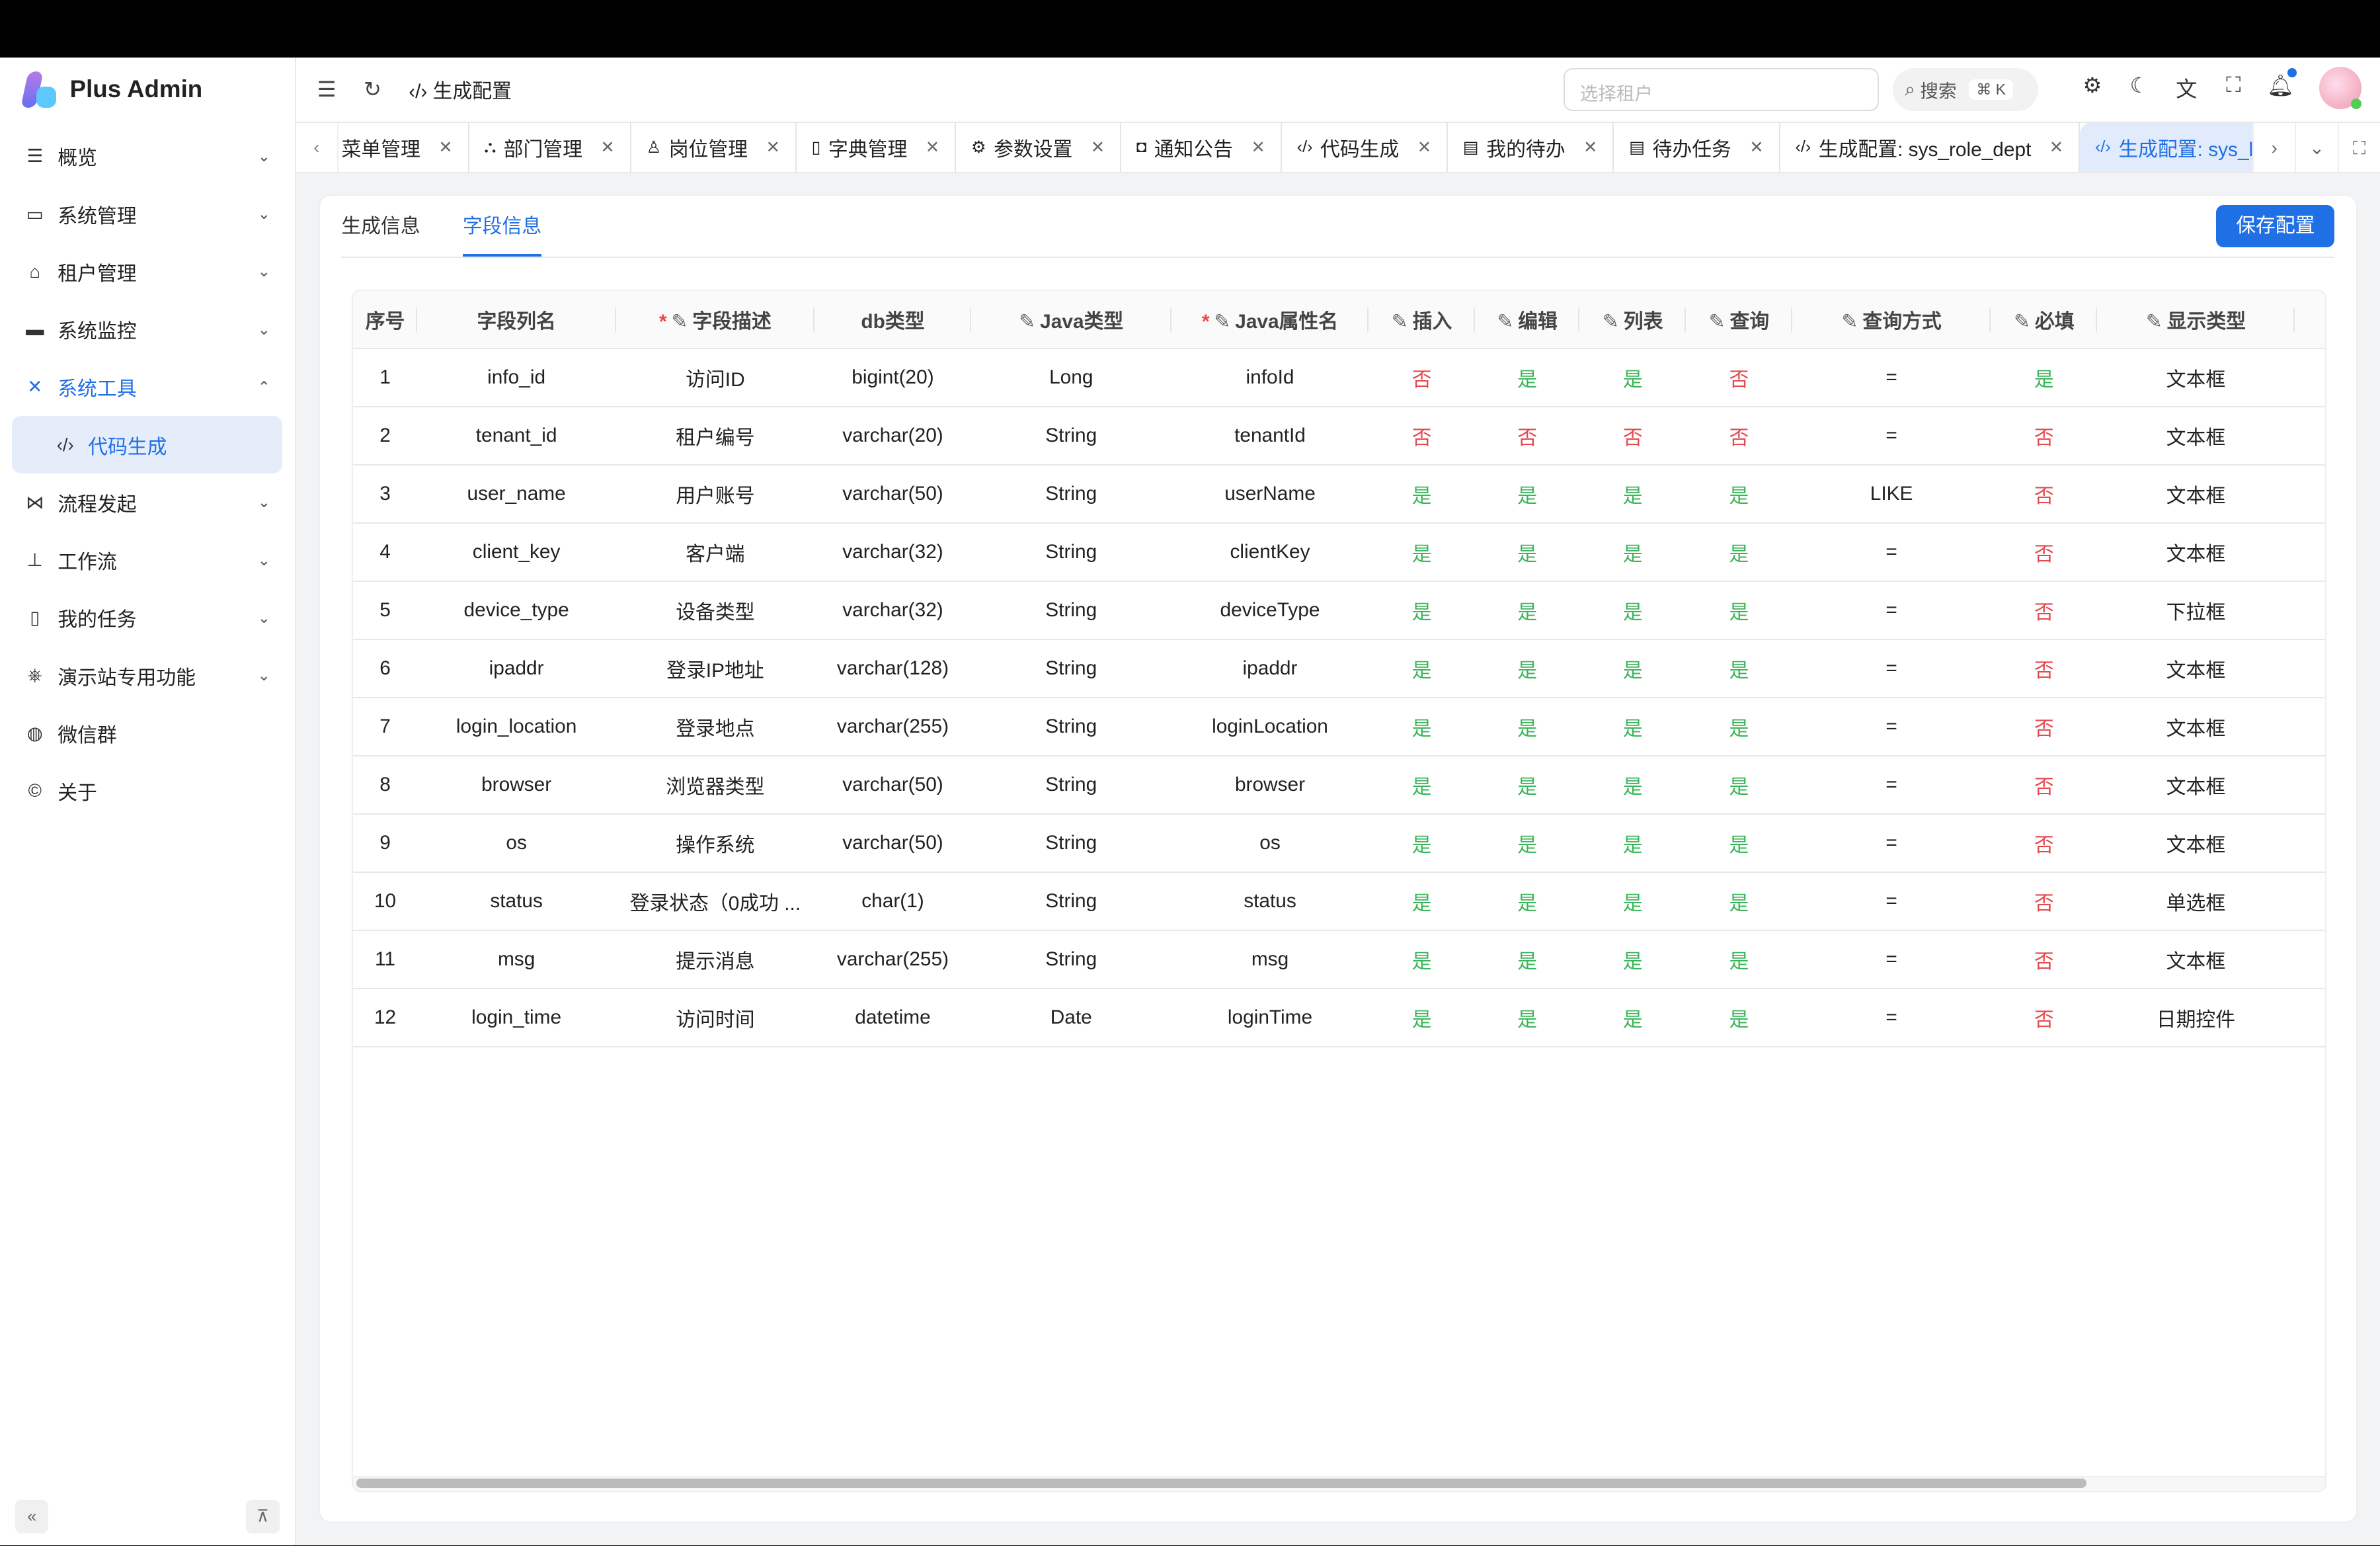 The image size is (2380, 1546). Describe the element at coordinates (398, 147) in the screenshot. I see `tab-0: 菜单管理 ✕` at that location.